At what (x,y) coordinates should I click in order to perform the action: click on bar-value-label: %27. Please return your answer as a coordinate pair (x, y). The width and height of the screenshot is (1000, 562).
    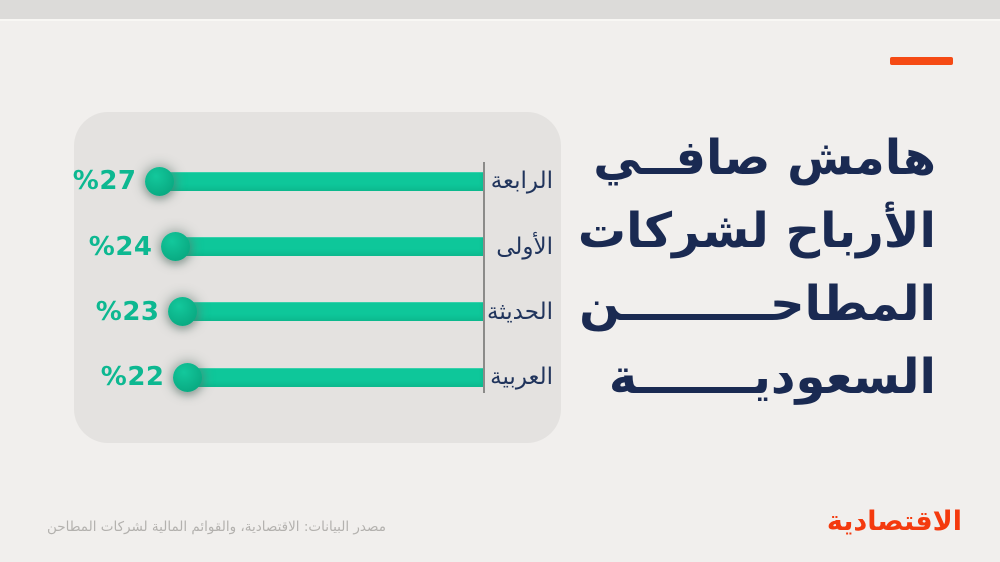
    Looking at the image, I should click on (104, 181).